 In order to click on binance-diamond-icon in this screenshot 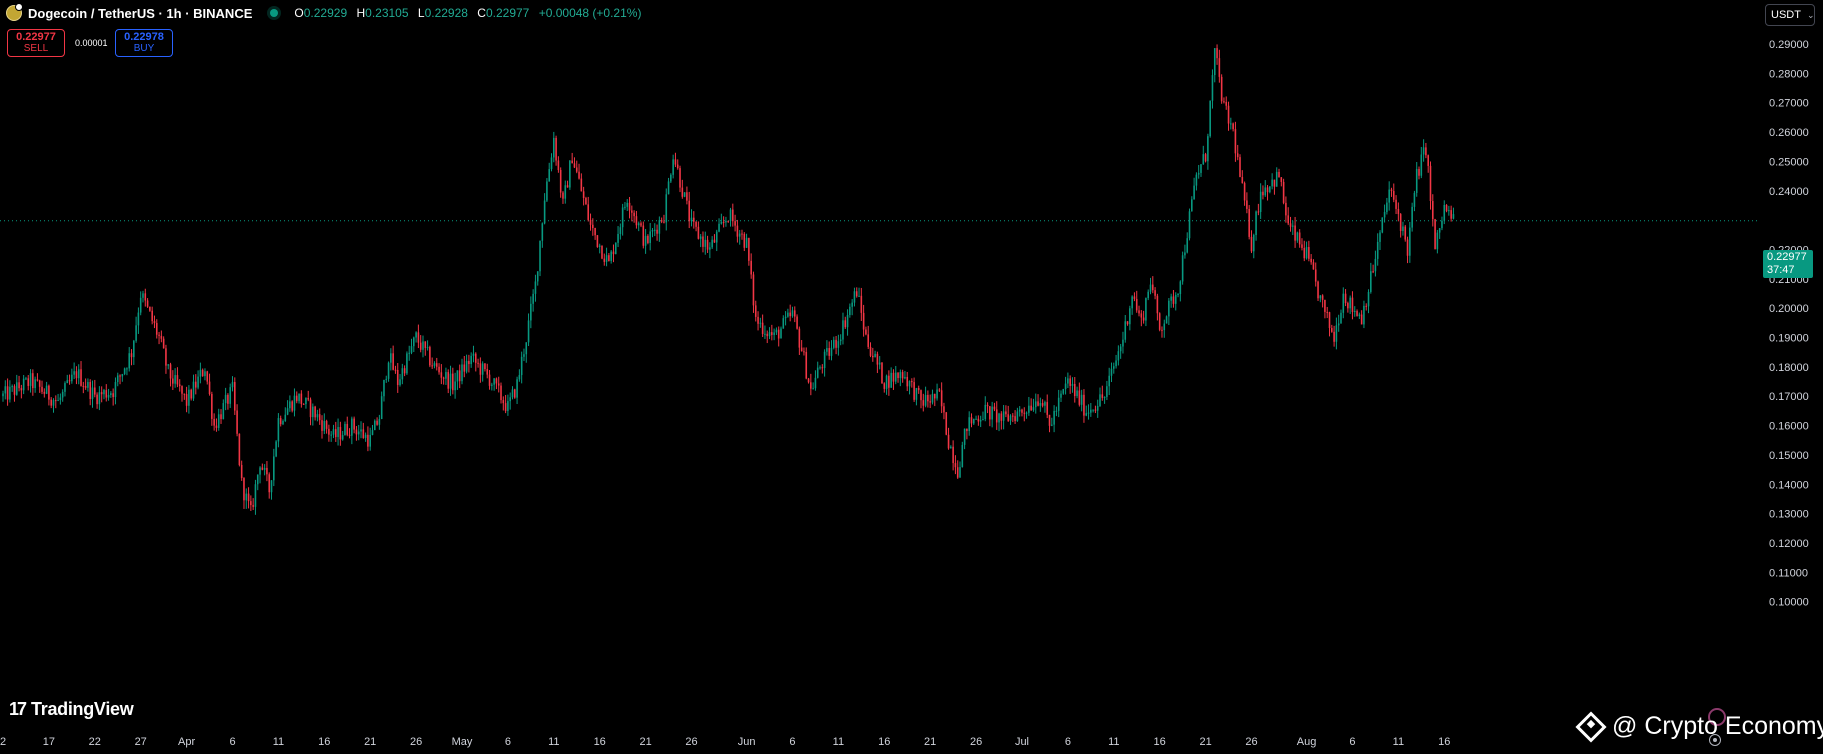, I will do `click(1591, 726)`.